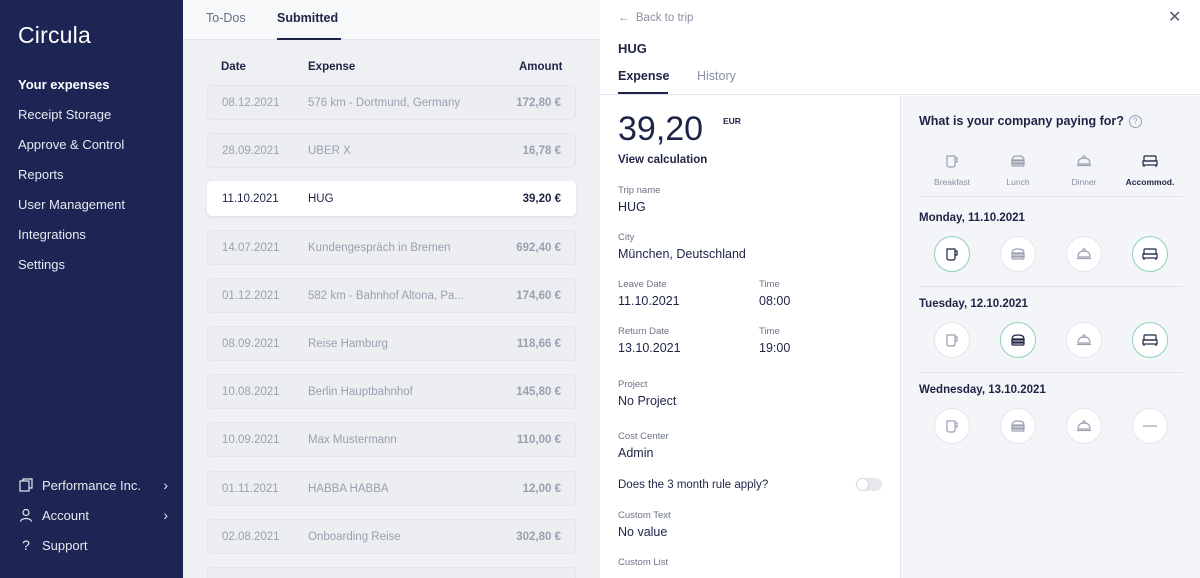 This screenshot has width=1200, height=578. Describe the element at coordinates (308, 18) in the screenshot. I see `tab-submitted: Submitted` at that location.